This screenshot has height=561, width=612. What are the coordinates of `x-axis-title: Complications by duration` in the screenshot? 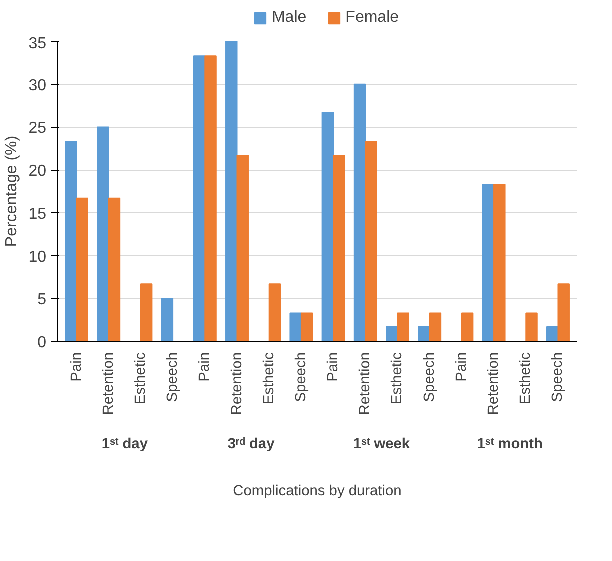 It's located at (317, 492).